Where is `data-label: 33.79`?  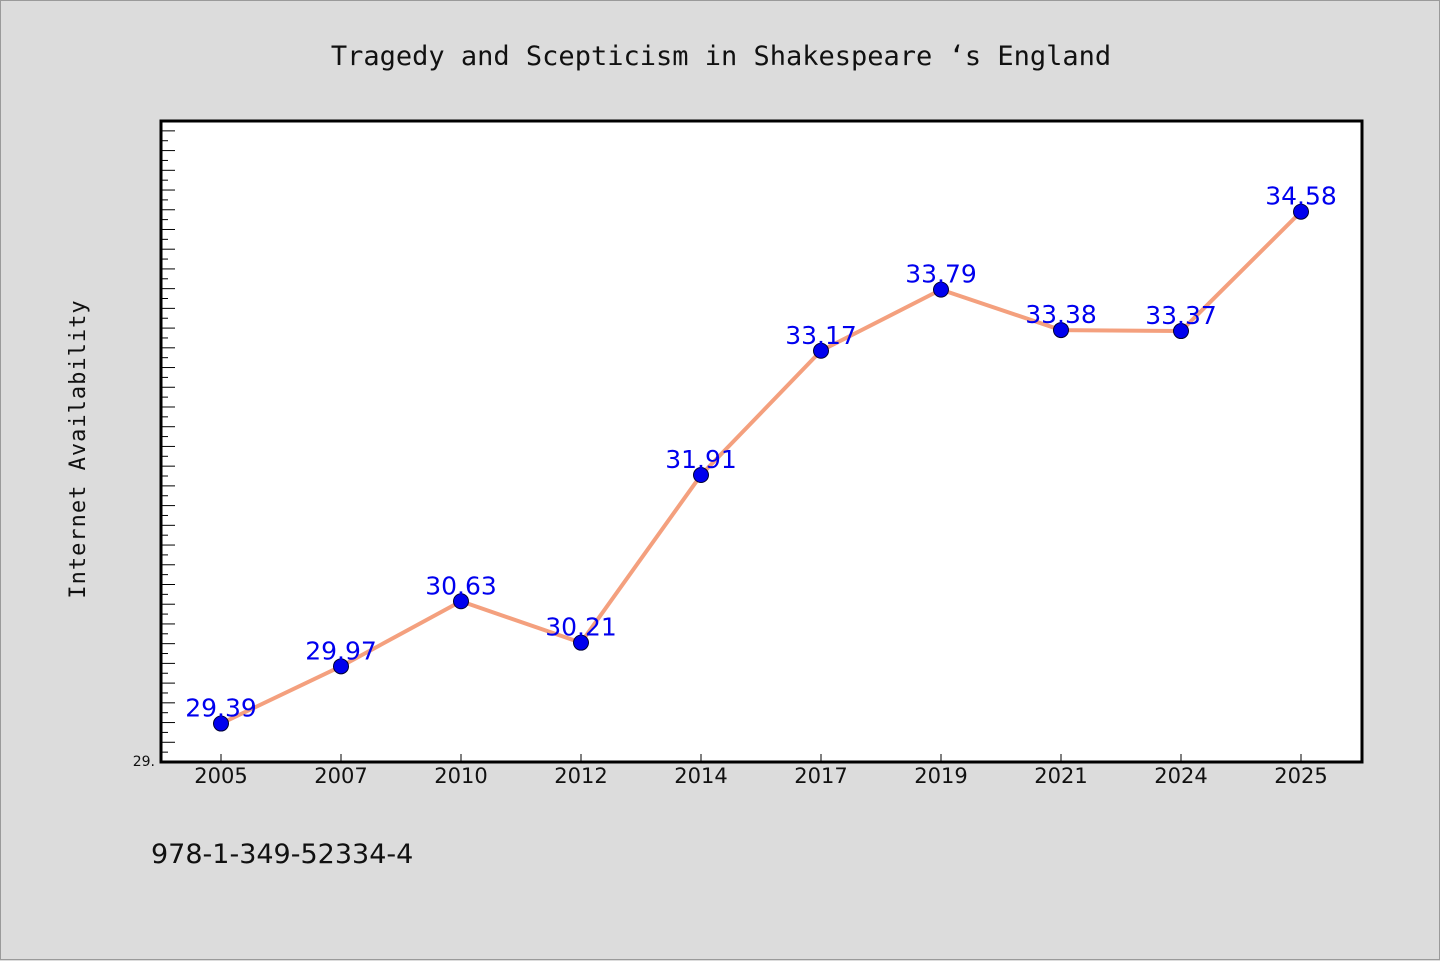
data-label: 33.79 is located at coordinates (941, 274).